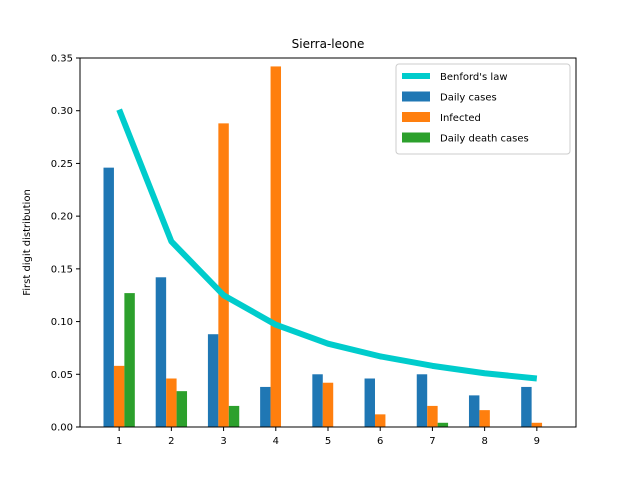 The width and height of the screenshot is (640, 480). I want to click on y-tick-label: 0.25, so click(62, 164).